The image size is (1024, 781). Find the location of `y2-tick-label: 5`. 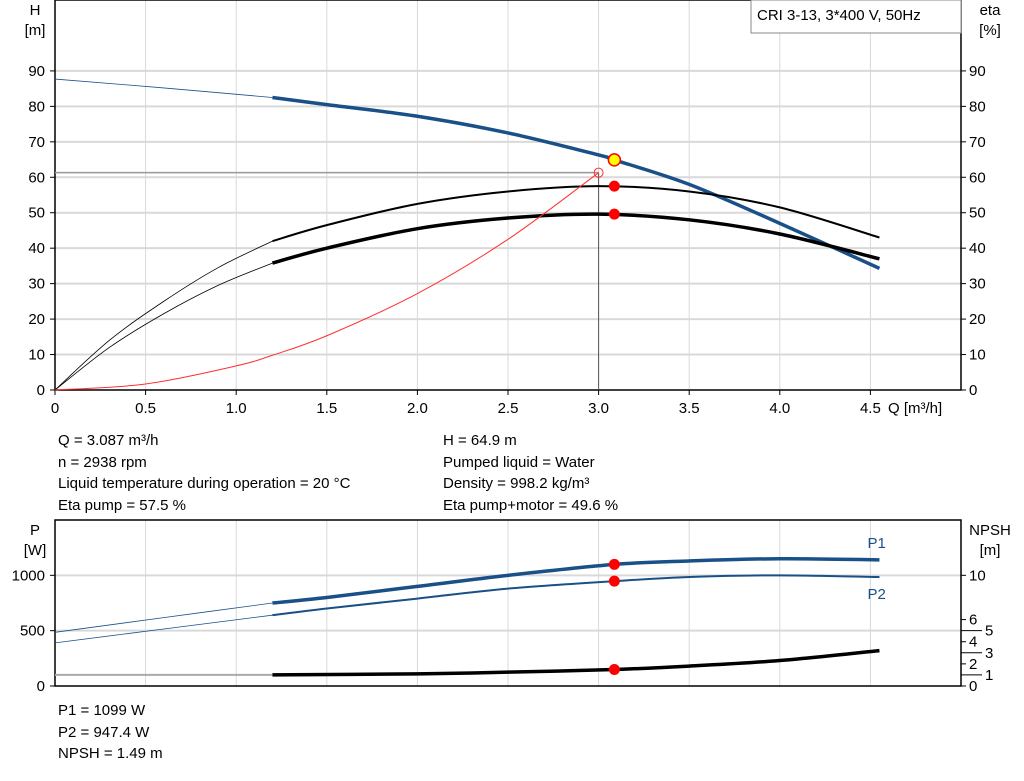

y2-tick-label: 5 is located at coordinates (989, 631).